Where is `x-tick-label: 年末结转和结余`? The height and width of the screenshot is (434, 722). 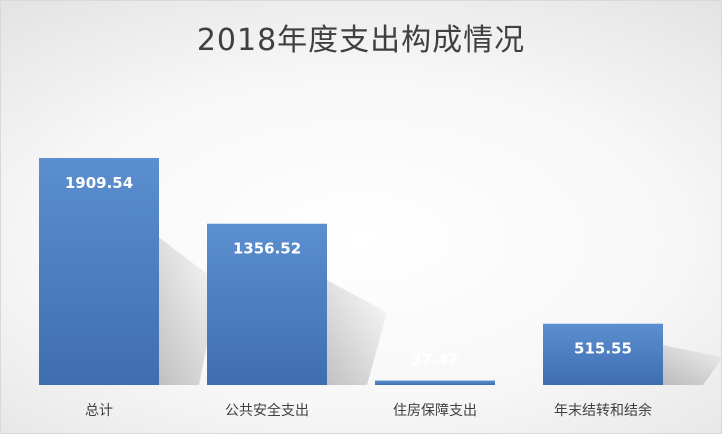
x-tick-label: 年末结转和结余 is located at coordinates (603, 410).